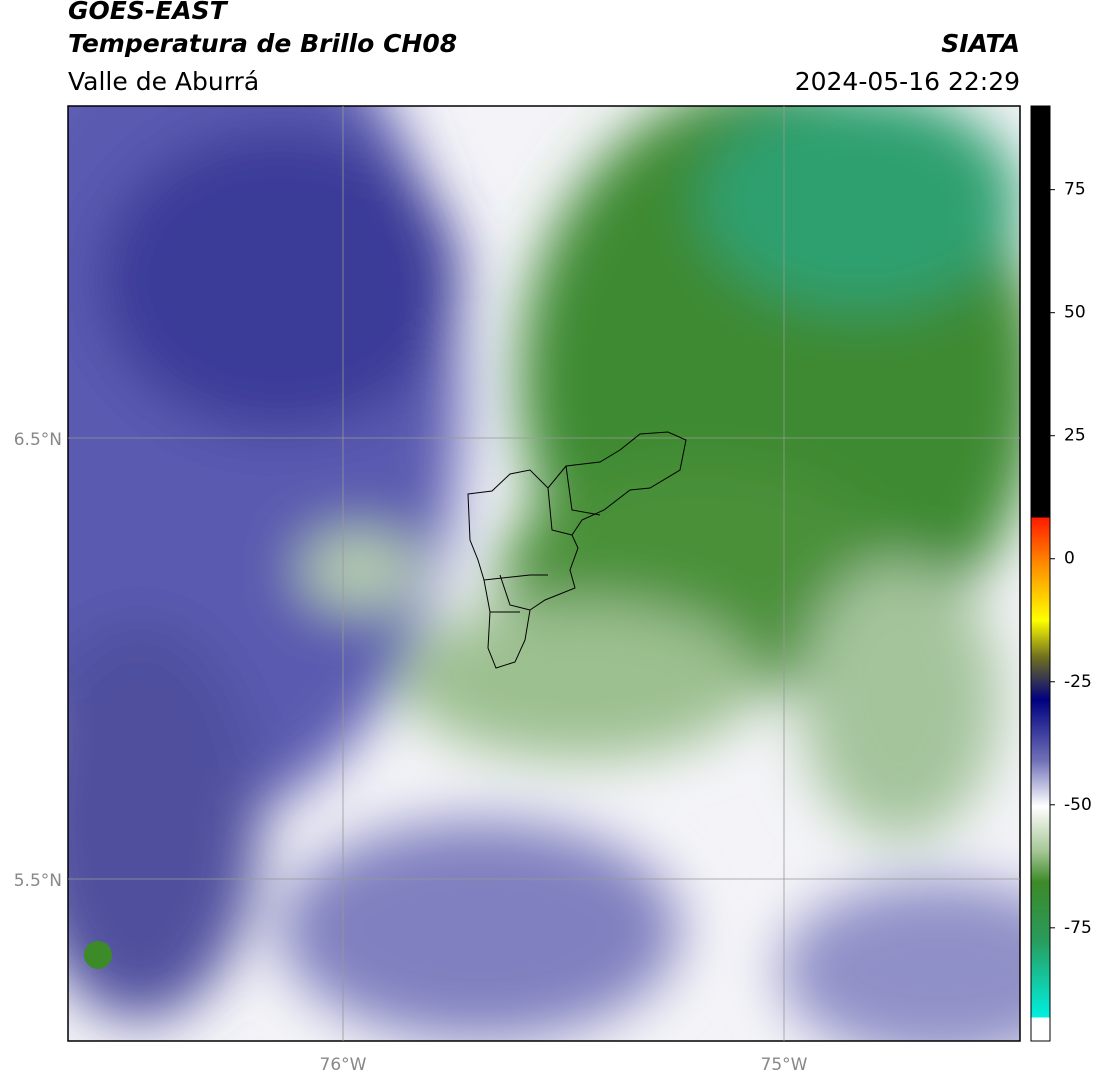 Image resolution: width=1094 pixels, height=1082 pixels. I want to click on subtitle: Temperatura de Brillo CH08, so click(262, 43).